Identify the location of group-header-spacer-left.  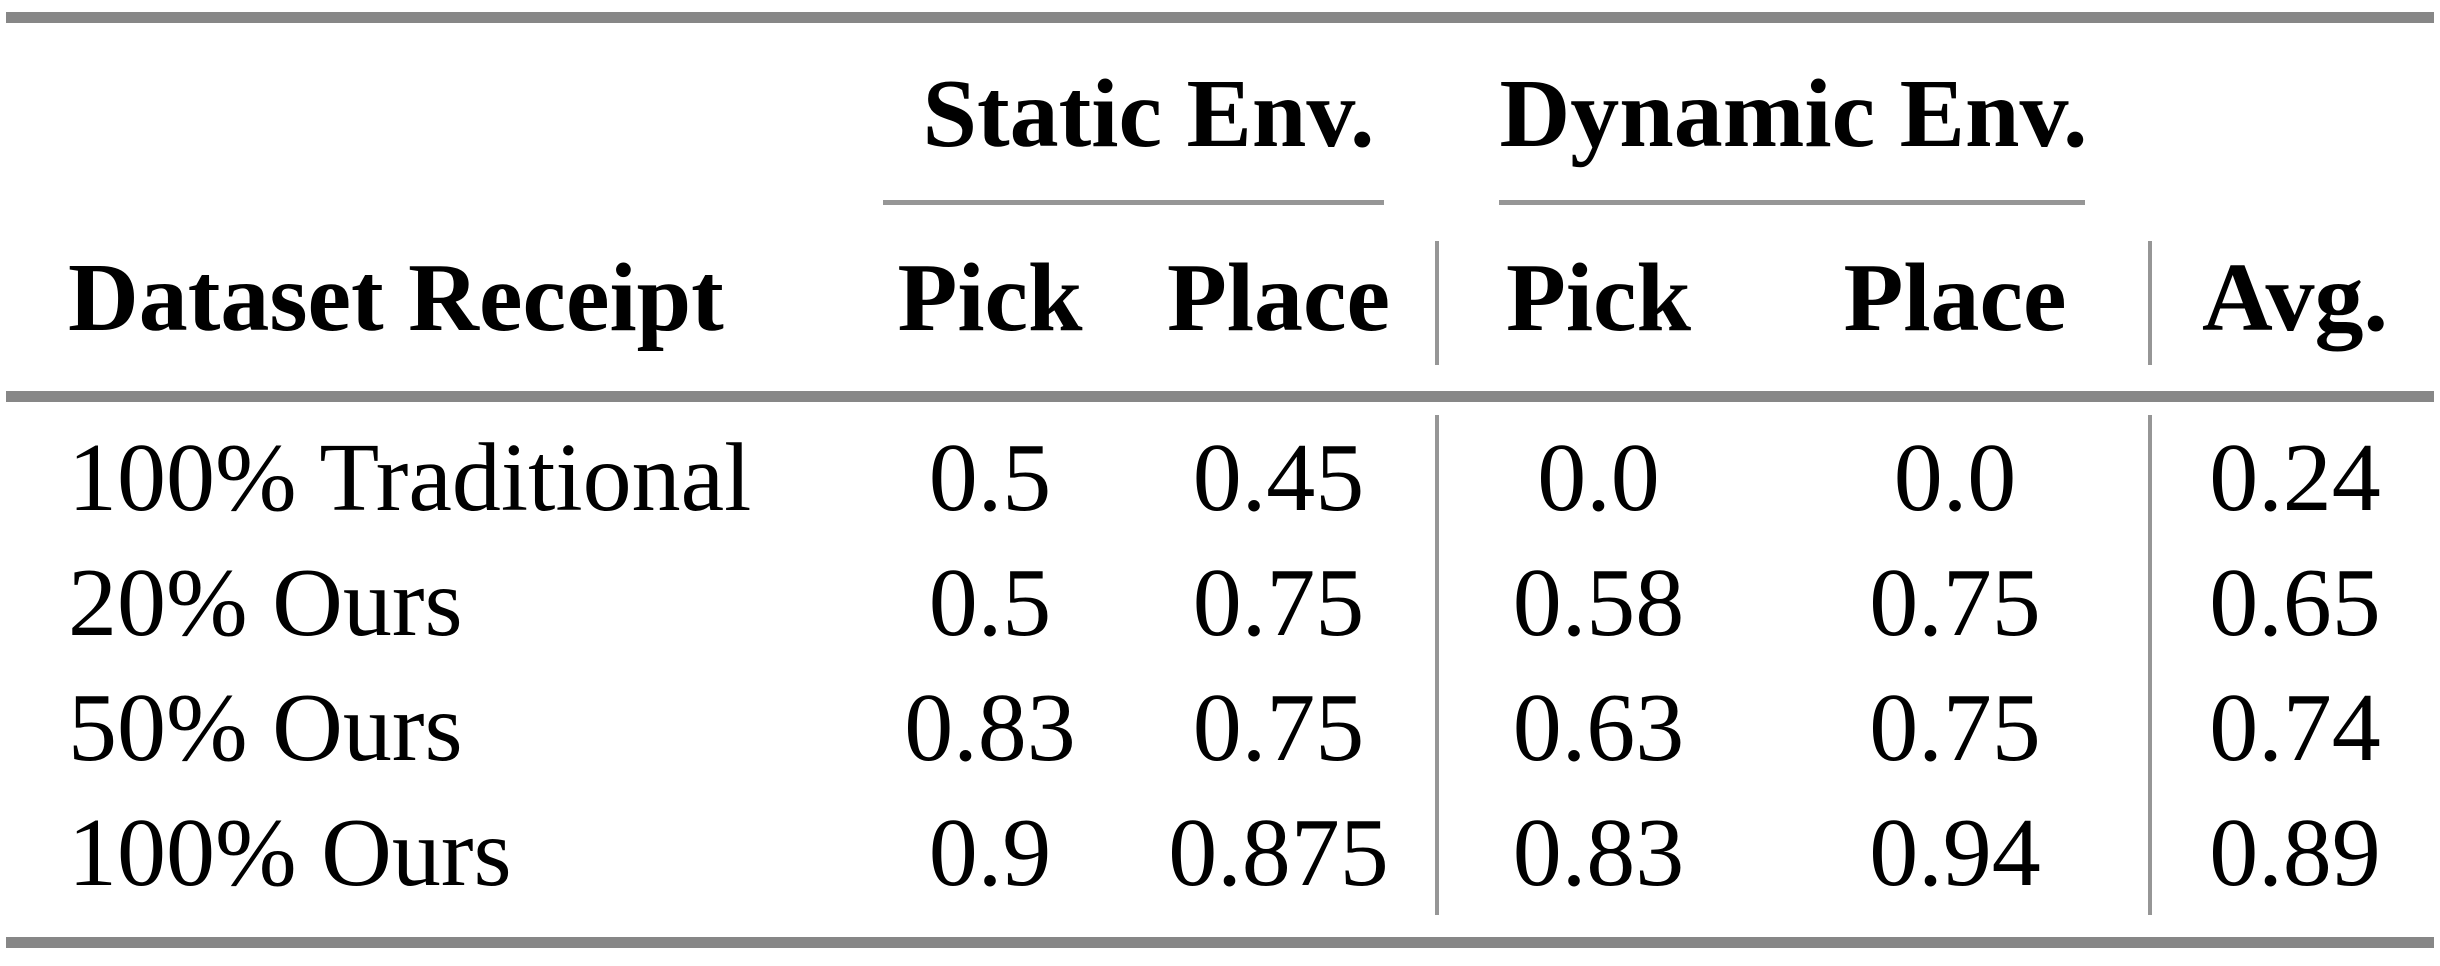
(430, 114).